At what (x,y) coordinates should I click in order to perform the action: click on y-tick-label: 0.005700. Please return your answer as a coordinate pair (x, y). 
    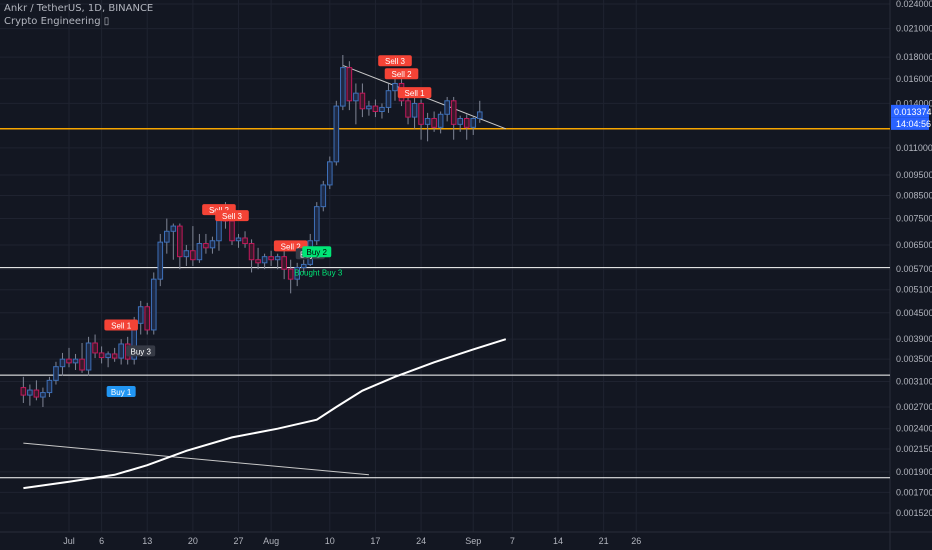
    Looking at the image, I should click on (914, 269).